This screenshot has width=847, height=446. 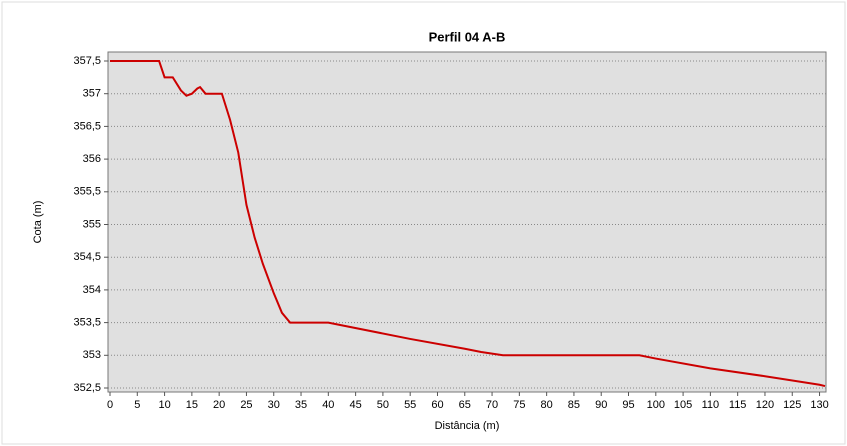 What do you see at coordinates (574, 405) in the screenshot?
I see `x-tick-label: 85` at bounding box center [574, 405].